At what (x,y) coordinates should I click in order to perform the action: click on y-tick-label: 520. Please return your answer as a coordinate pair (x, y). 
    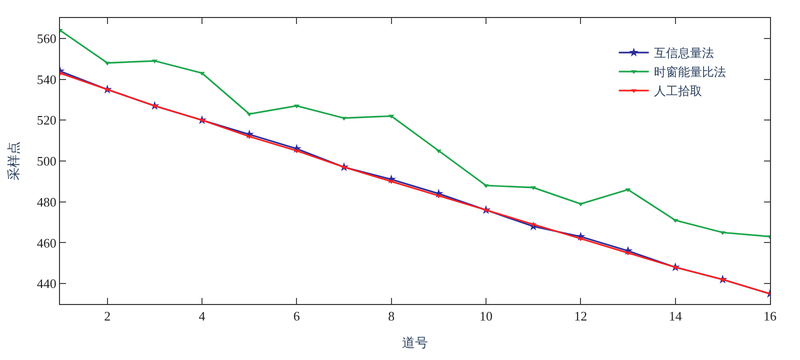
    Looking at the image, I should click on (46, 120).